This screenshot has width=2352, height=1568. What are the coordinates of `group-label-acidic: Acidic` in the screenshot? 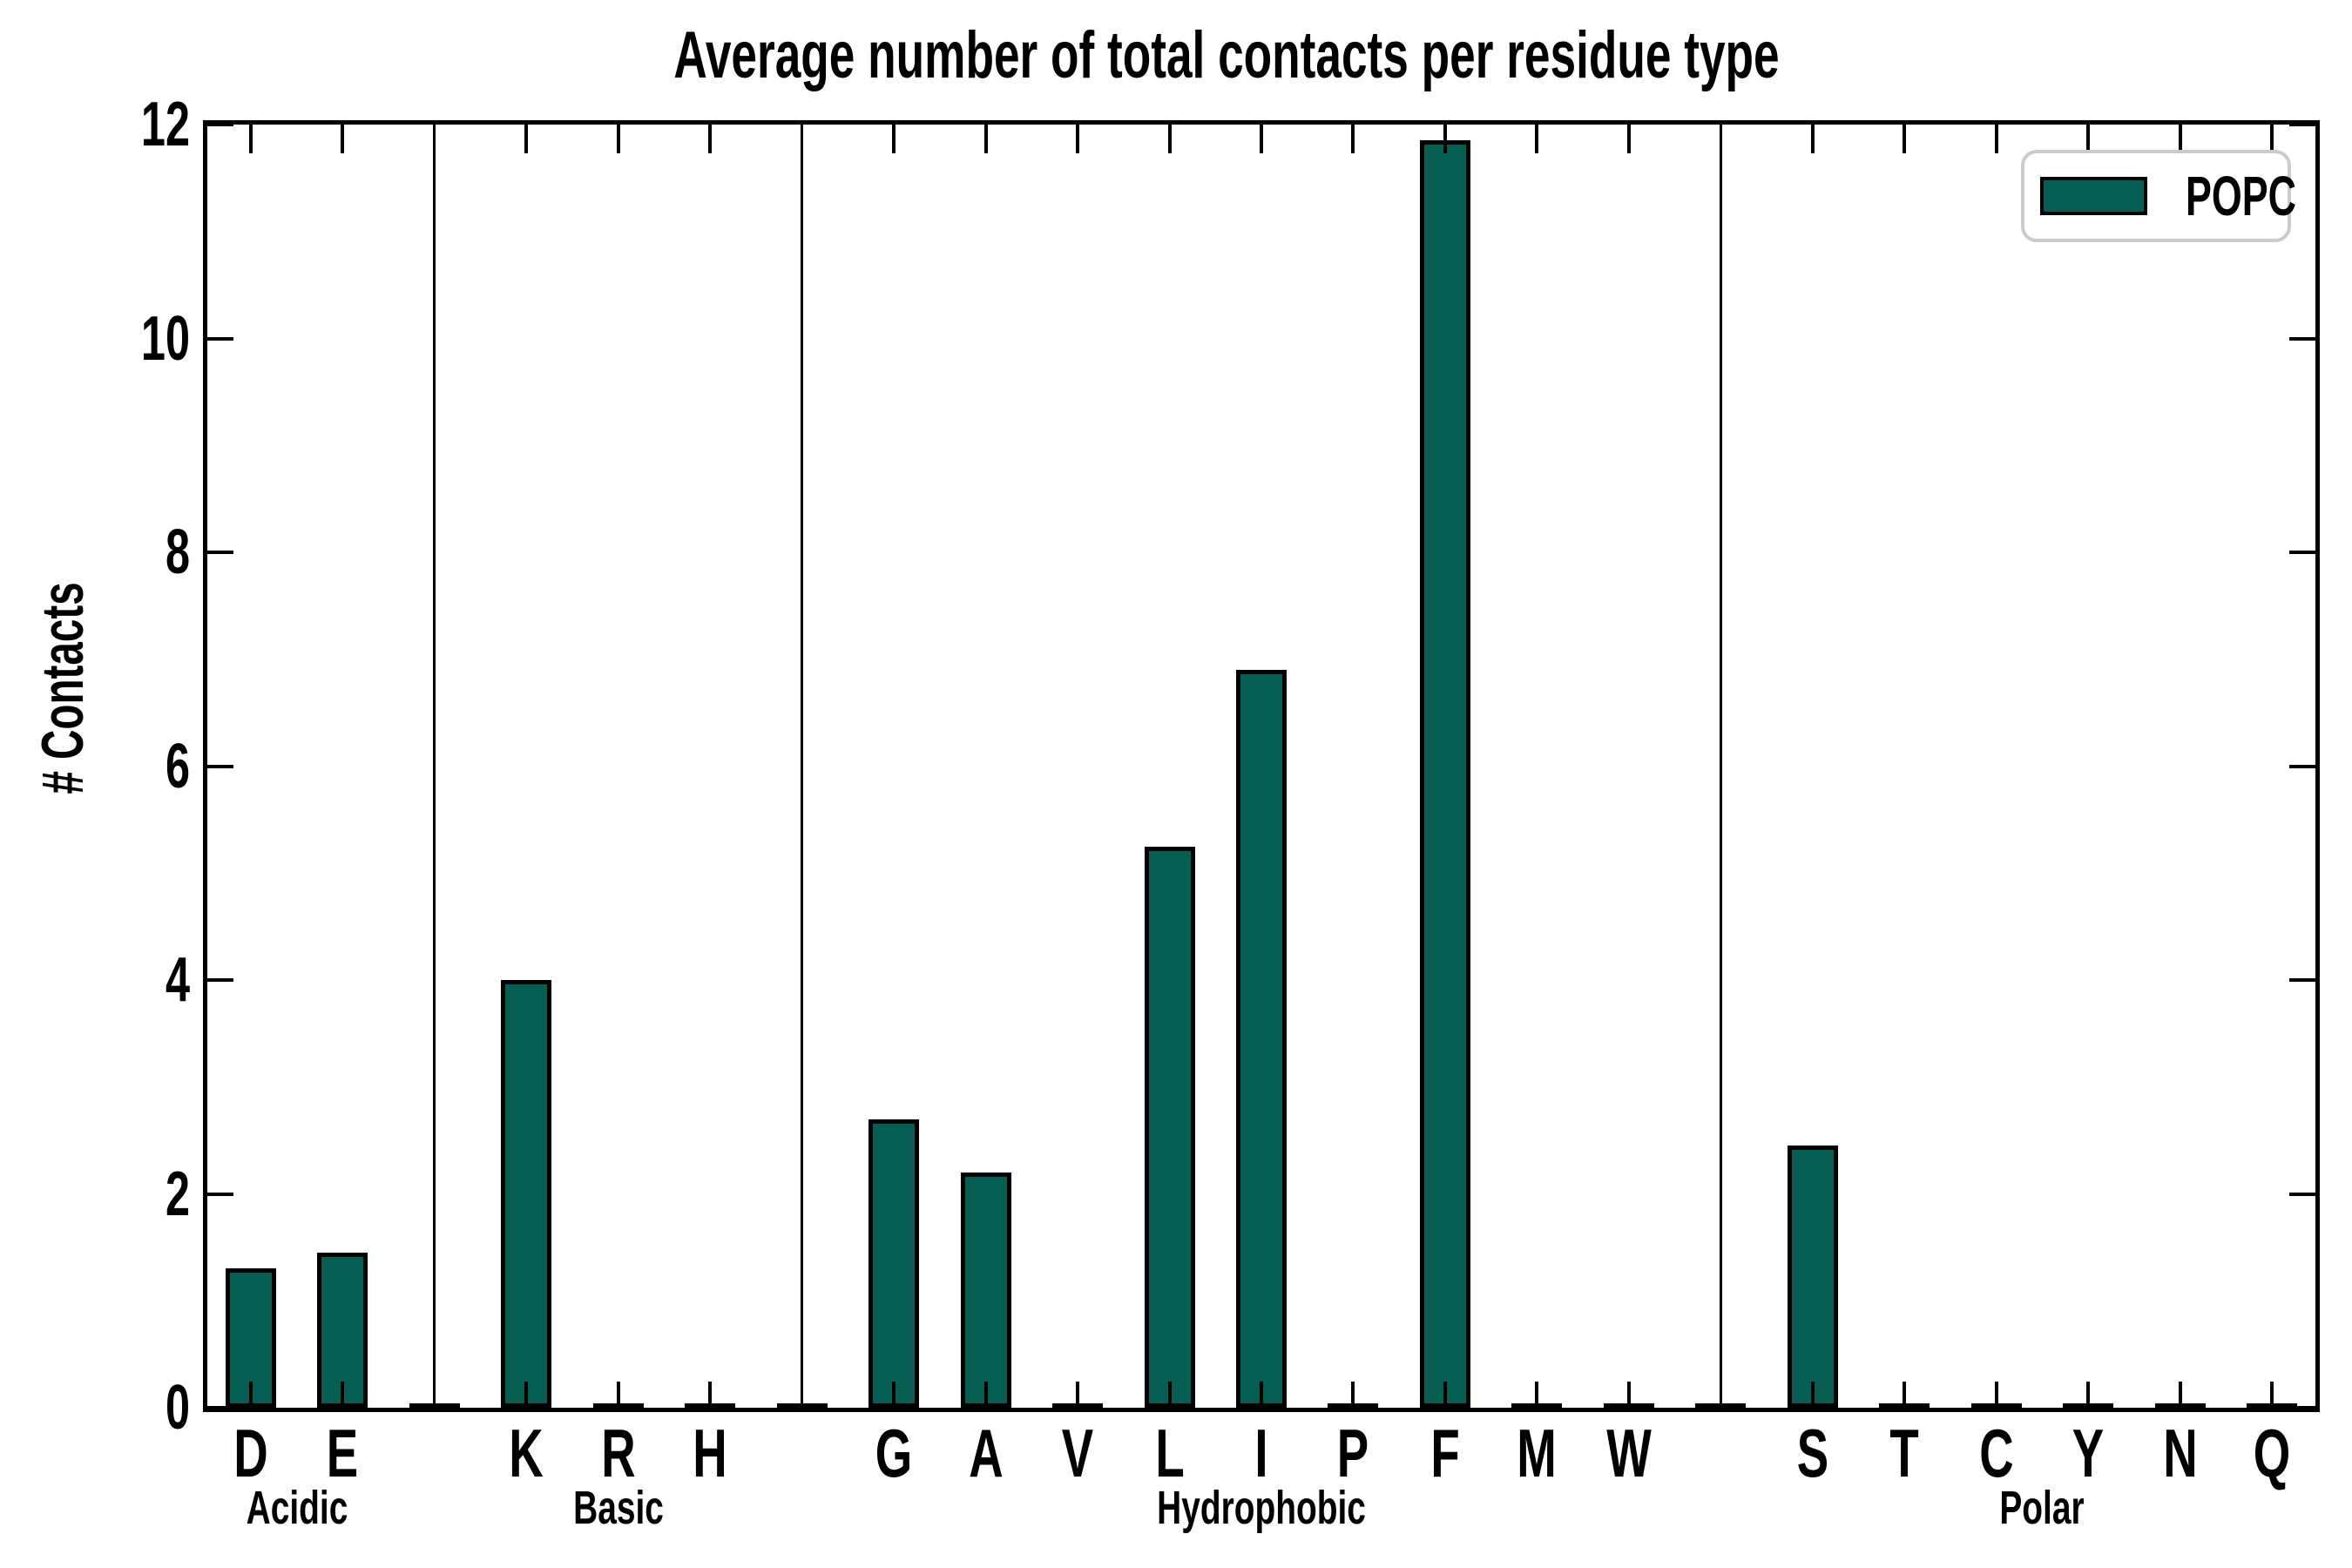 It's located at (297, 1508).